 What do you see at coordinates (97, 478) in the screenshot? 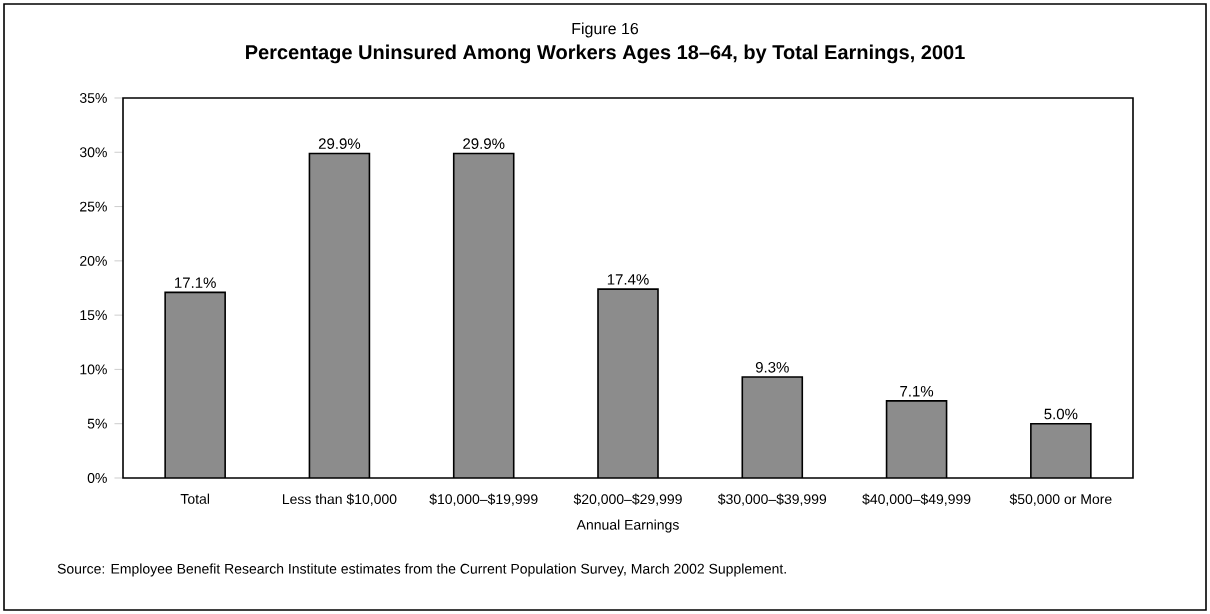
I see `y-tick-label: 0%` at bounding box center [97, 478].